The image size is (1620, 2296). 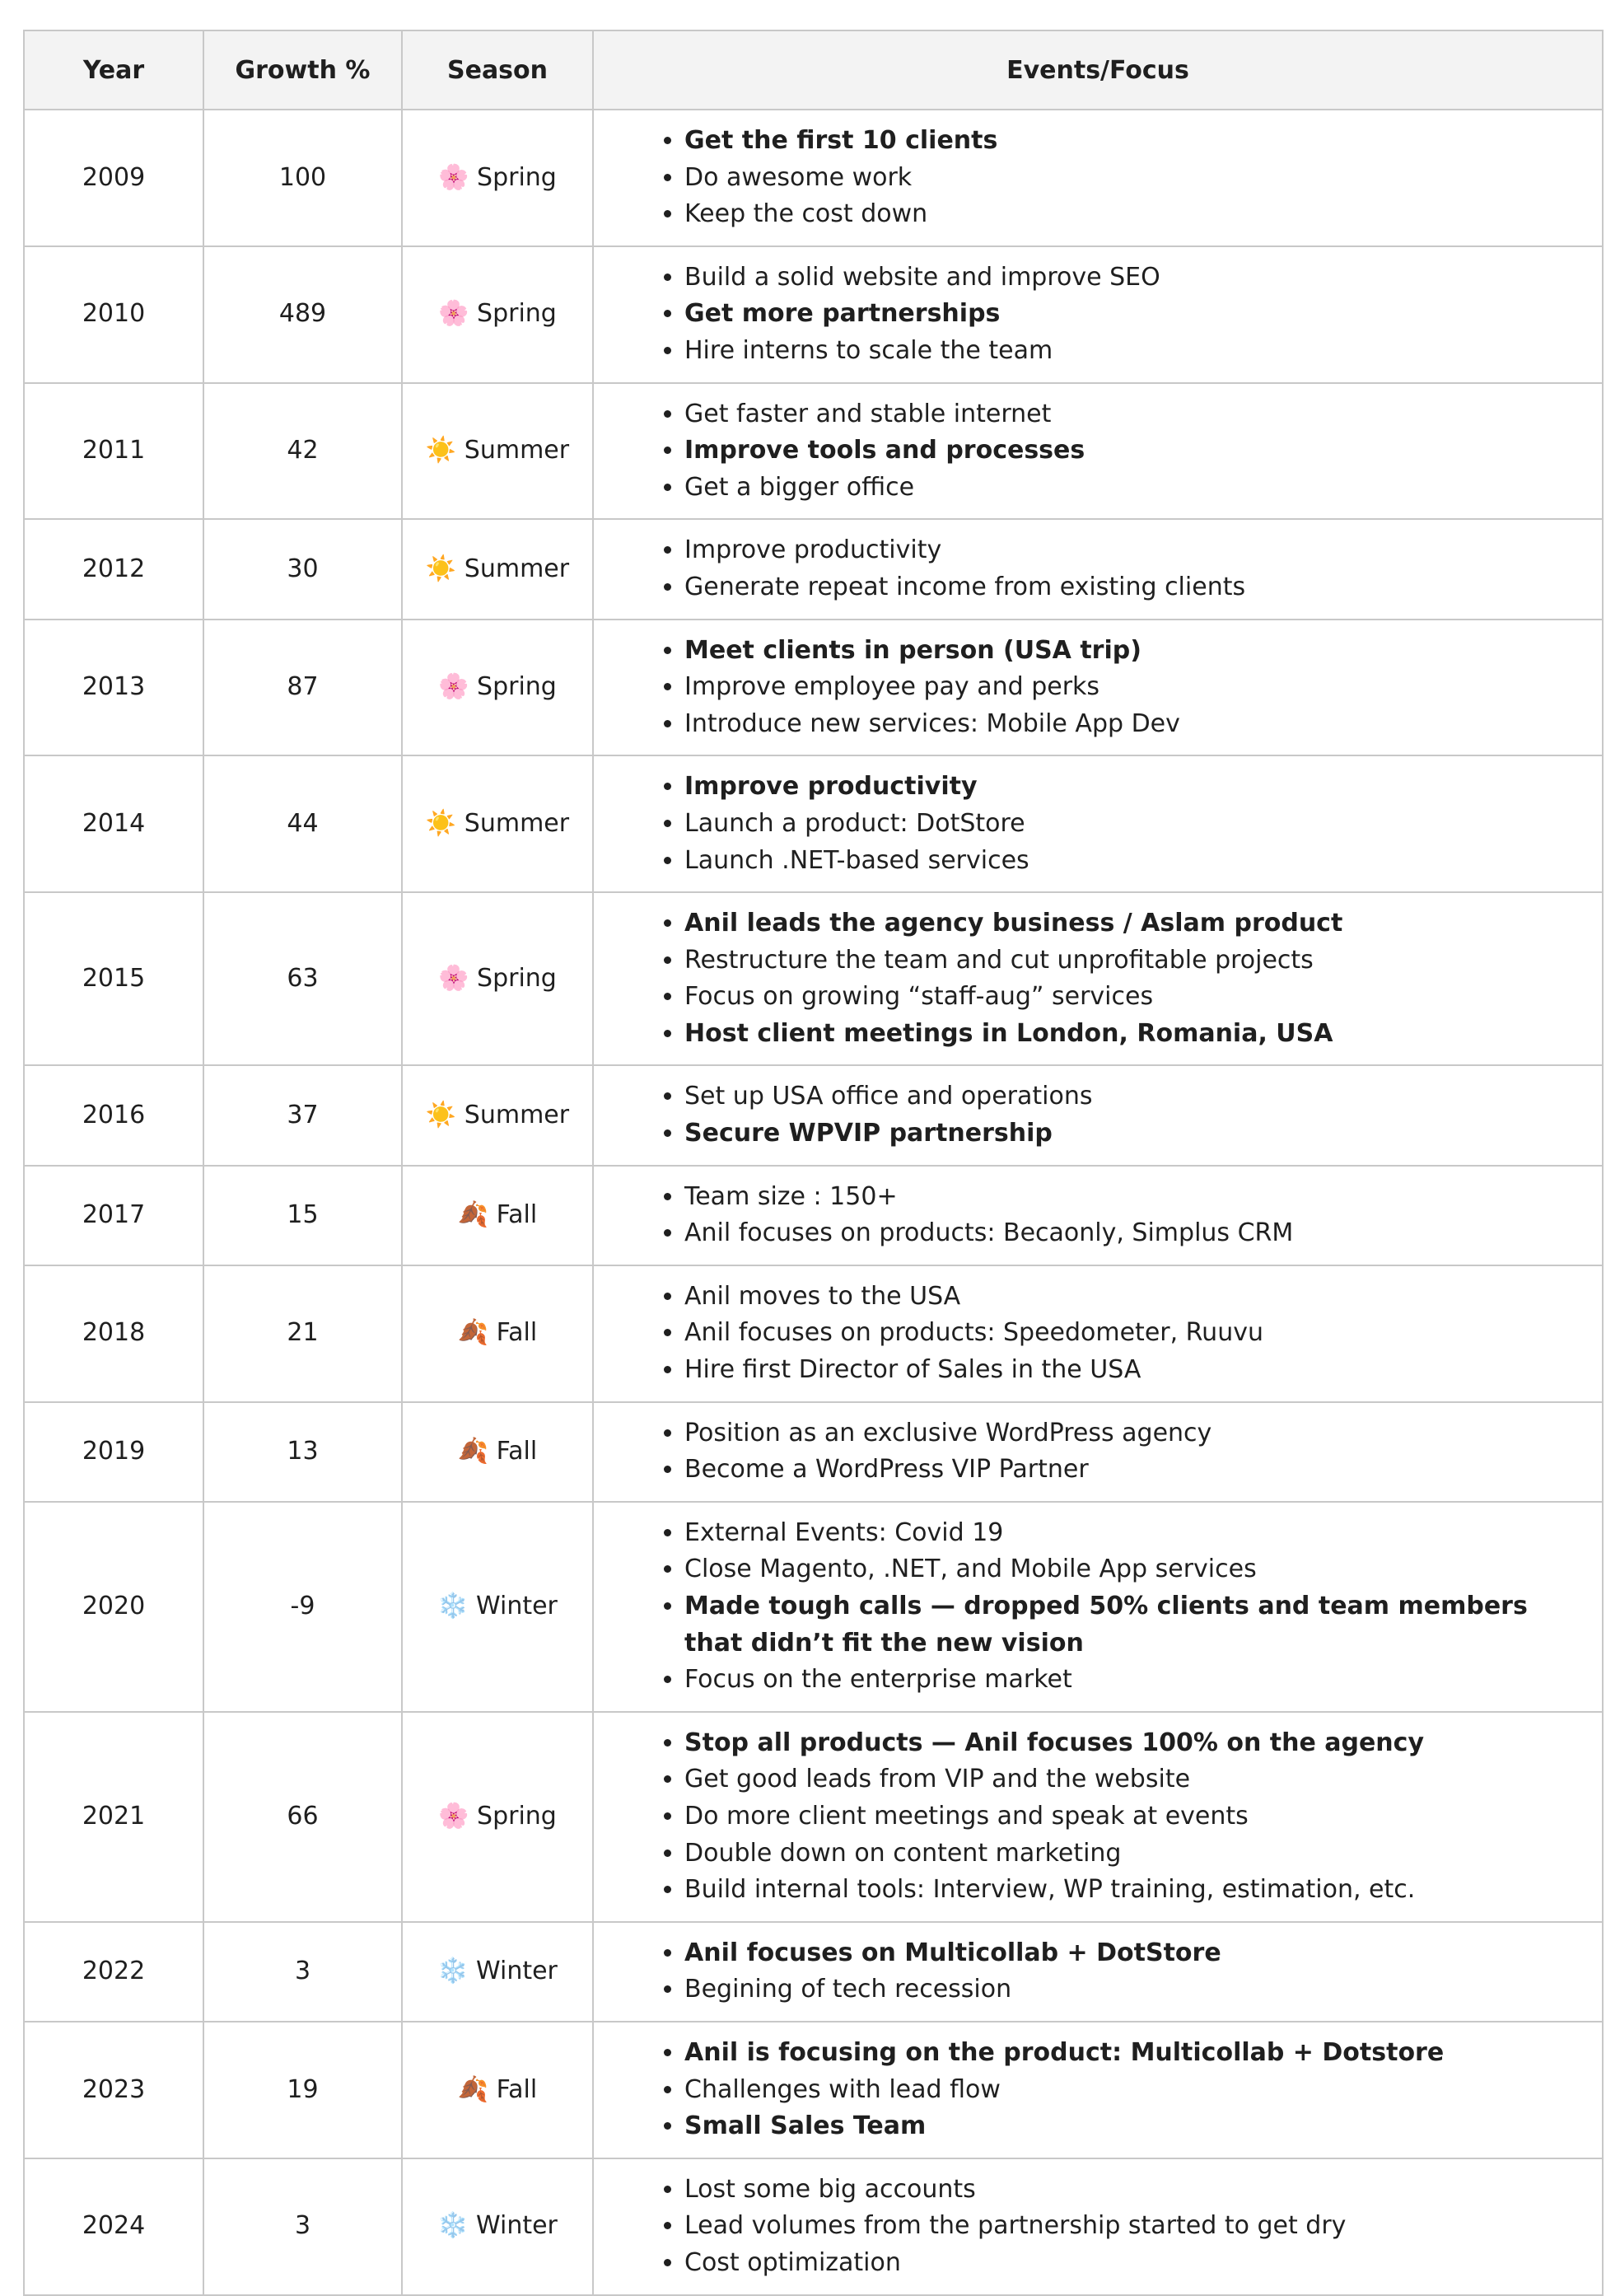 I want to click on season-cell: 🍂 Fall, so click(x=497, y=1215).